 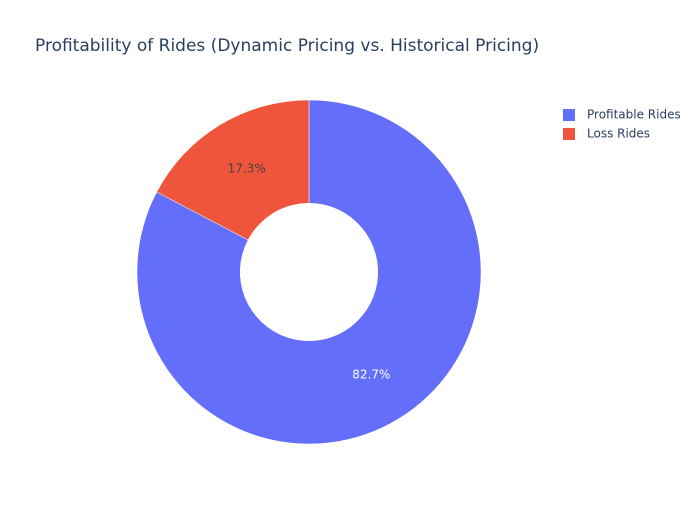 I want to click on legend-label: Loss Rides, so click(x=618, y=134).